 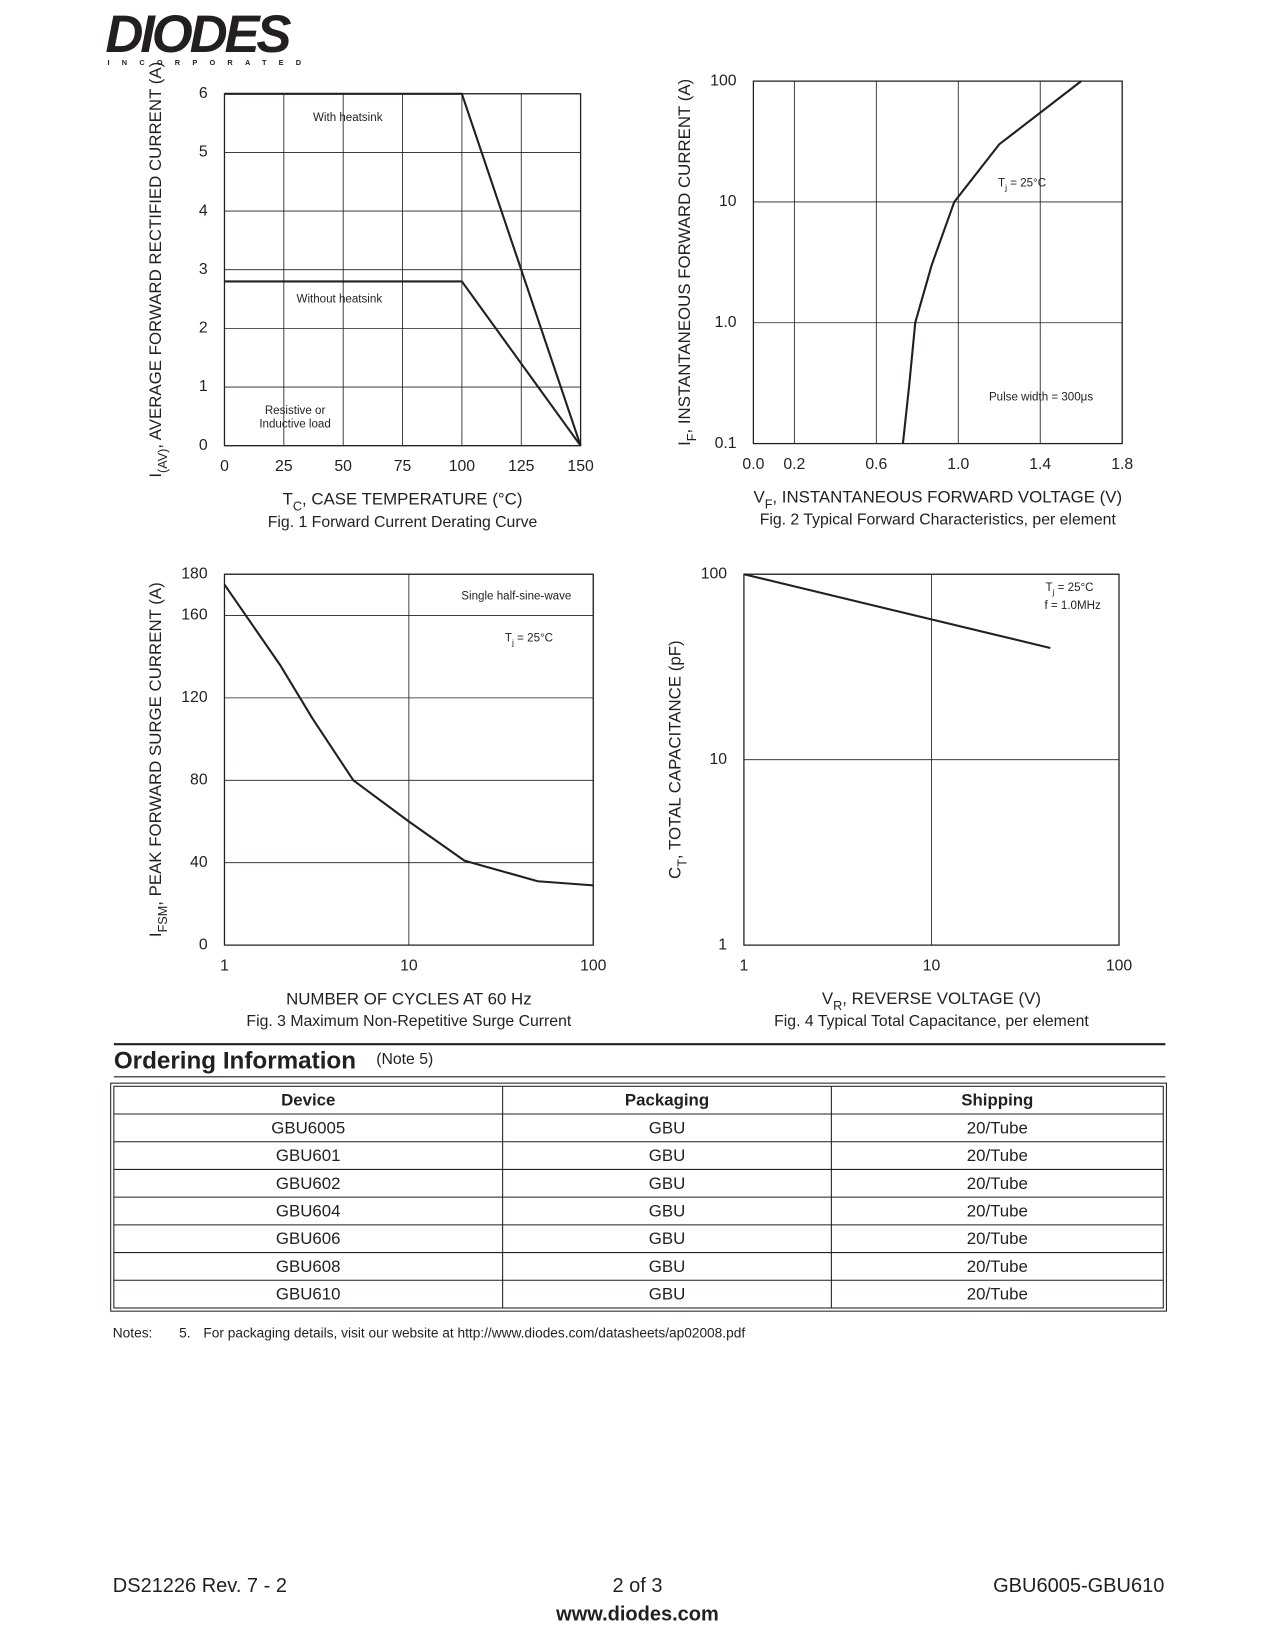 I want to click on y-tick-label: 2, so click(x=203, y=328).